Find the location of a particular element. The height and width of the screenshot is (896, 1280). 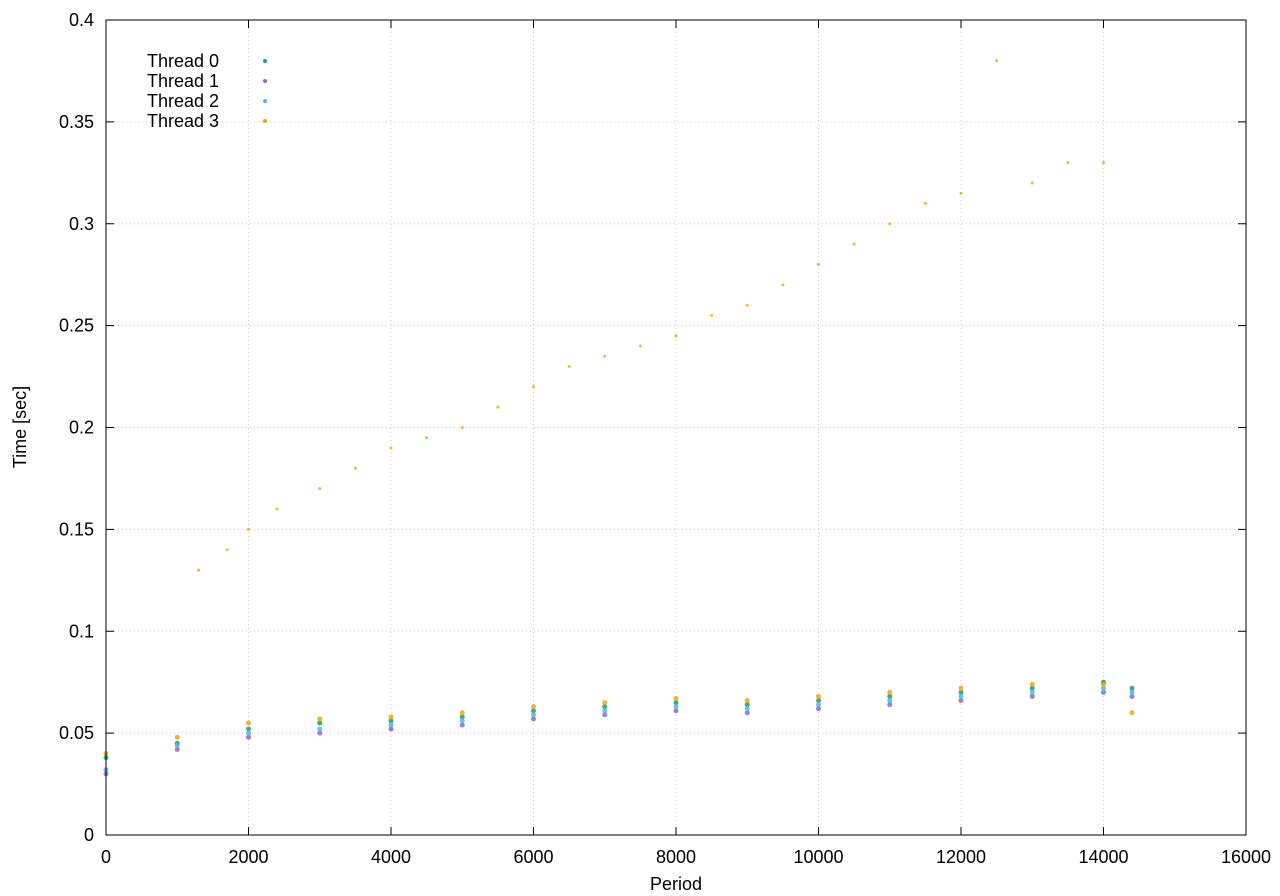

y-tick-label: 0.35 is located at coordinates (76, 122).